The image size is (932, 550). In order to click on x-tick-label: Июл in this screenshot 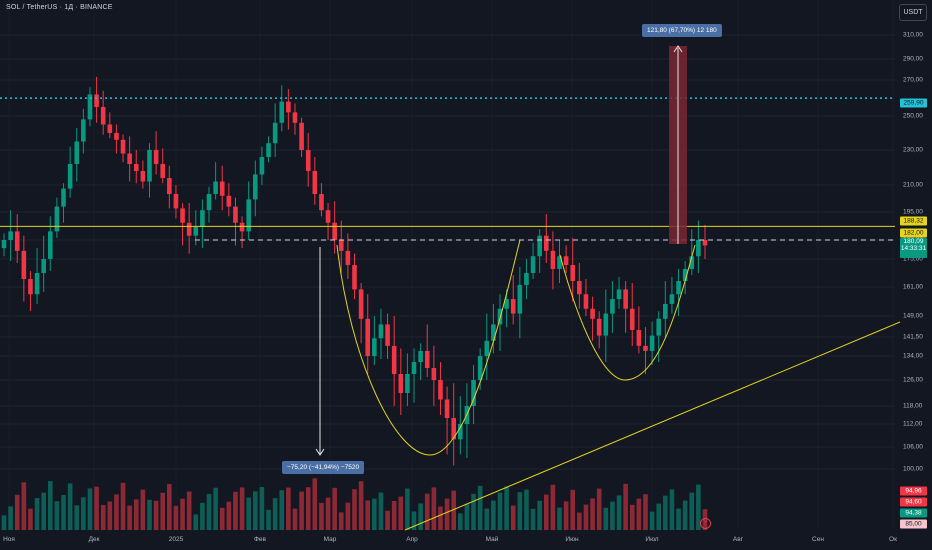, I will do `click(652, 539)`.